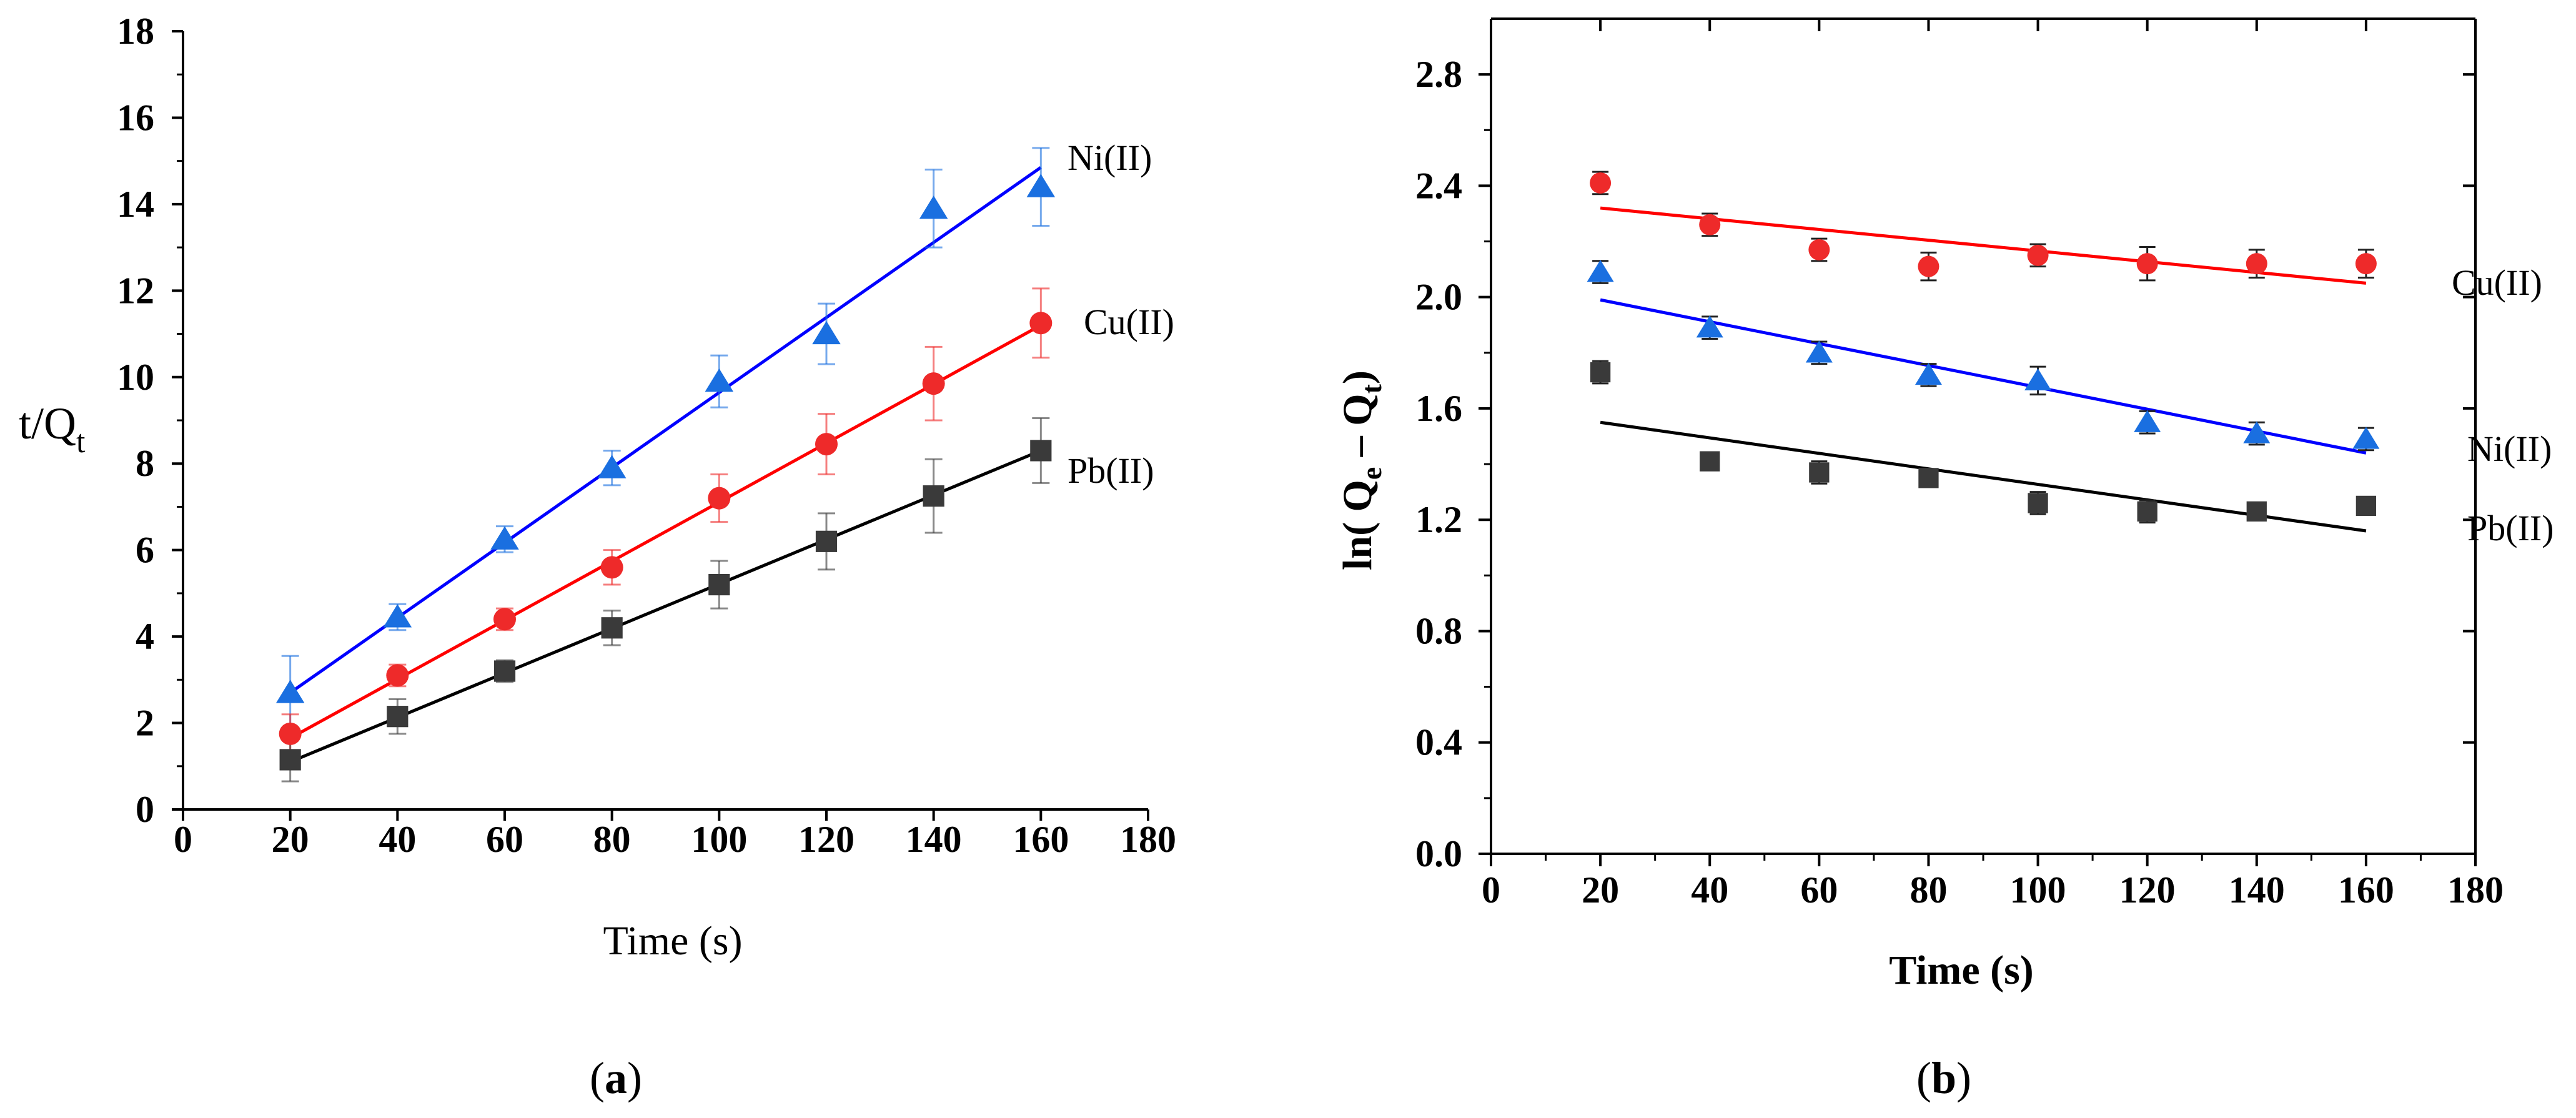 The image size is (2576, 1118). I want to click on chart-b-x-tick-label: 100, so click(2038, 890).